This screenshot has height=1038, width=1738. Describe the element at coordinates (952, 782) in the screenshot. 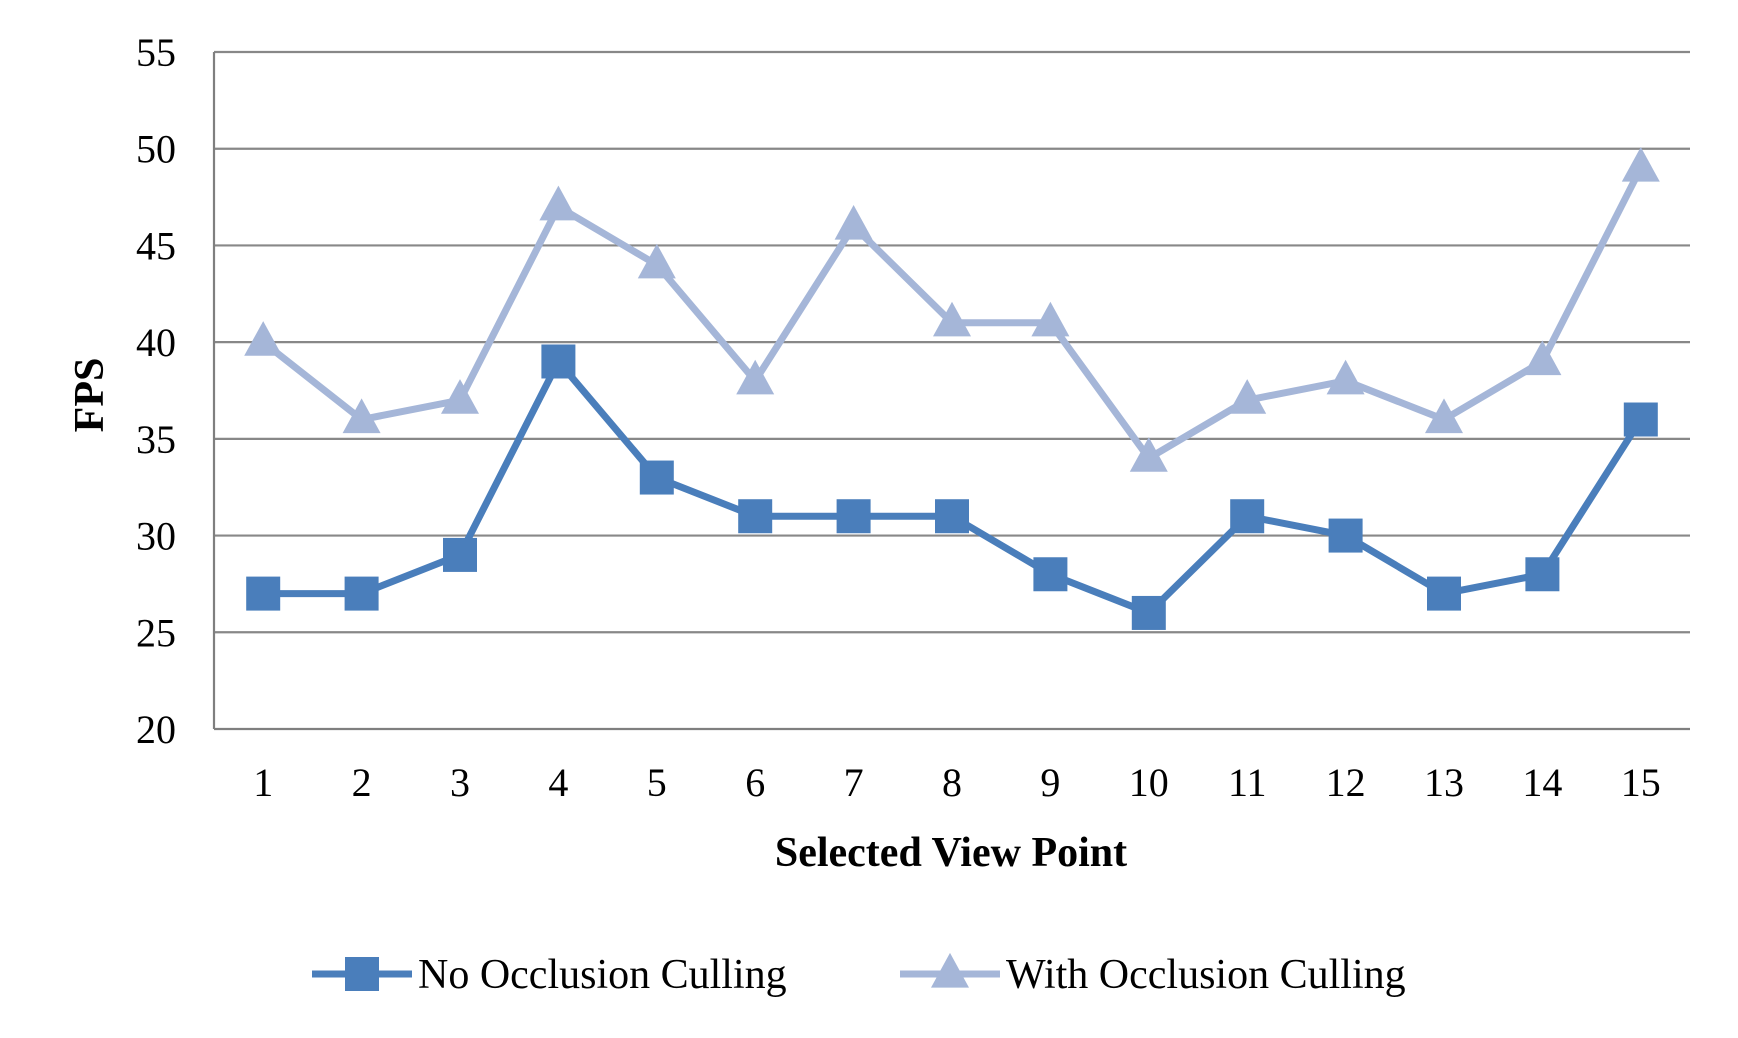

I see `x-tick-label: 8` at that location.